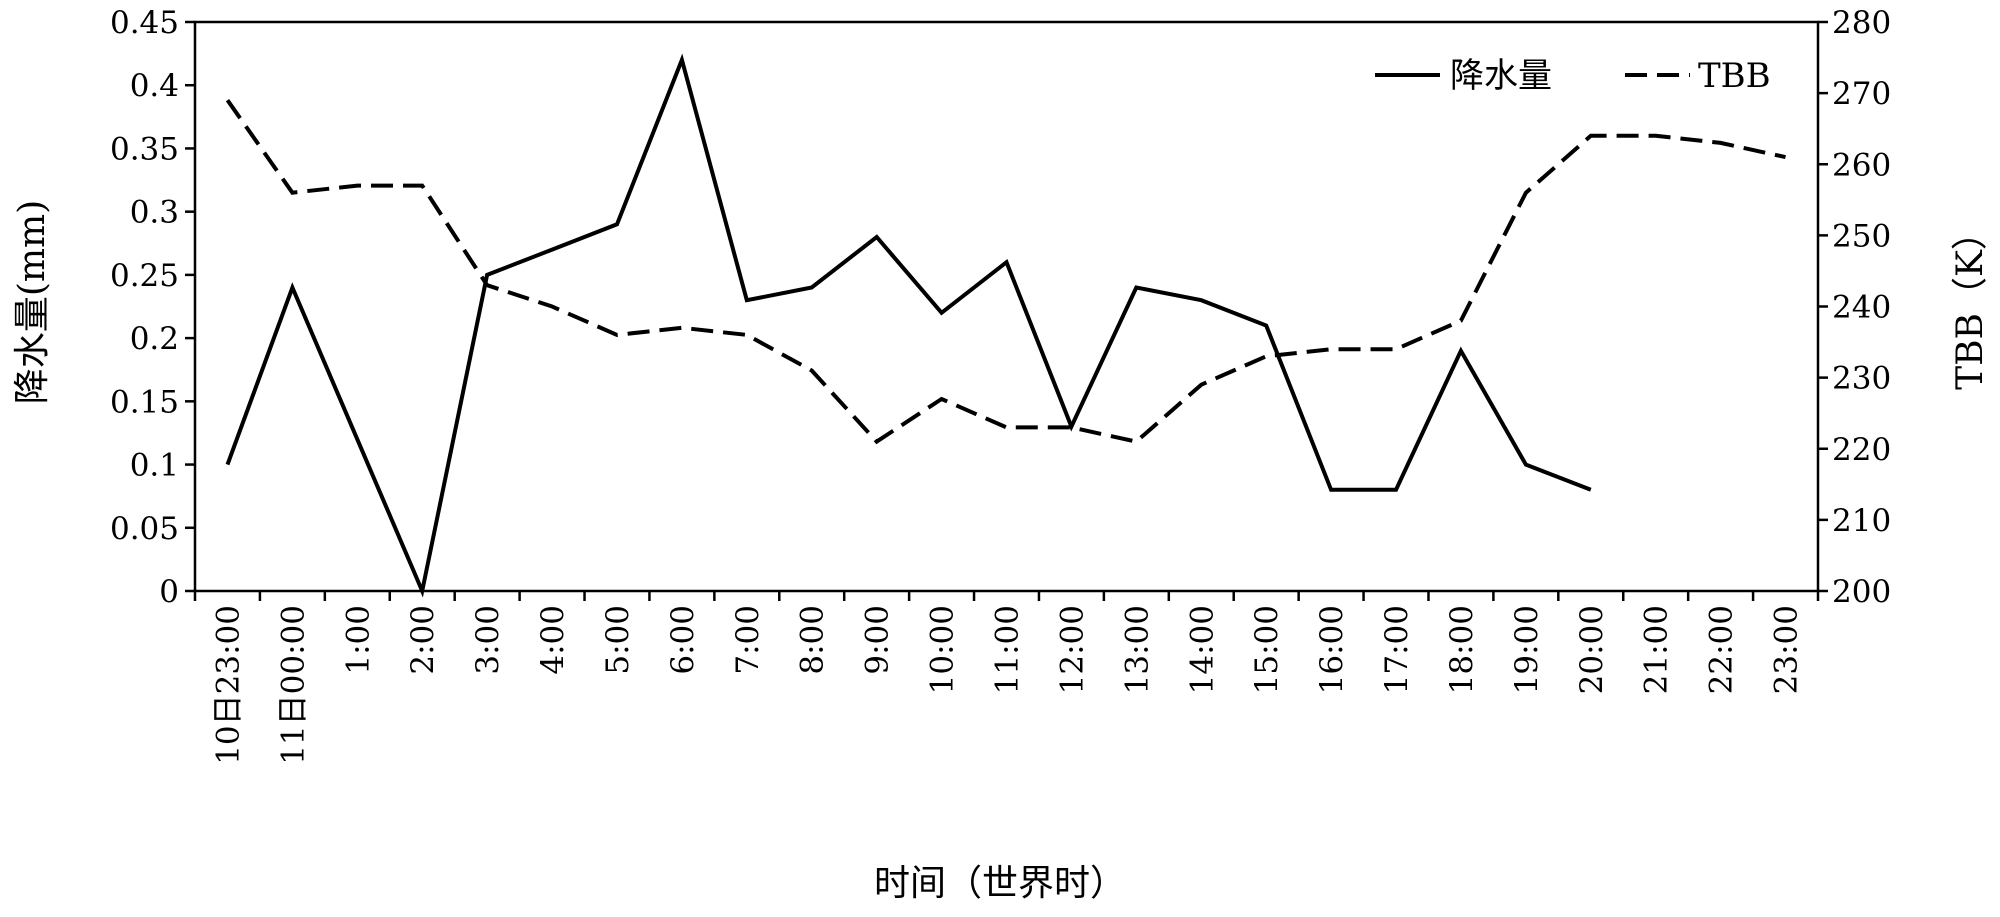  Describe the element at coordinates (1592, 649) in the screenshot. I see `x-tick-label: 20:00` at that location.